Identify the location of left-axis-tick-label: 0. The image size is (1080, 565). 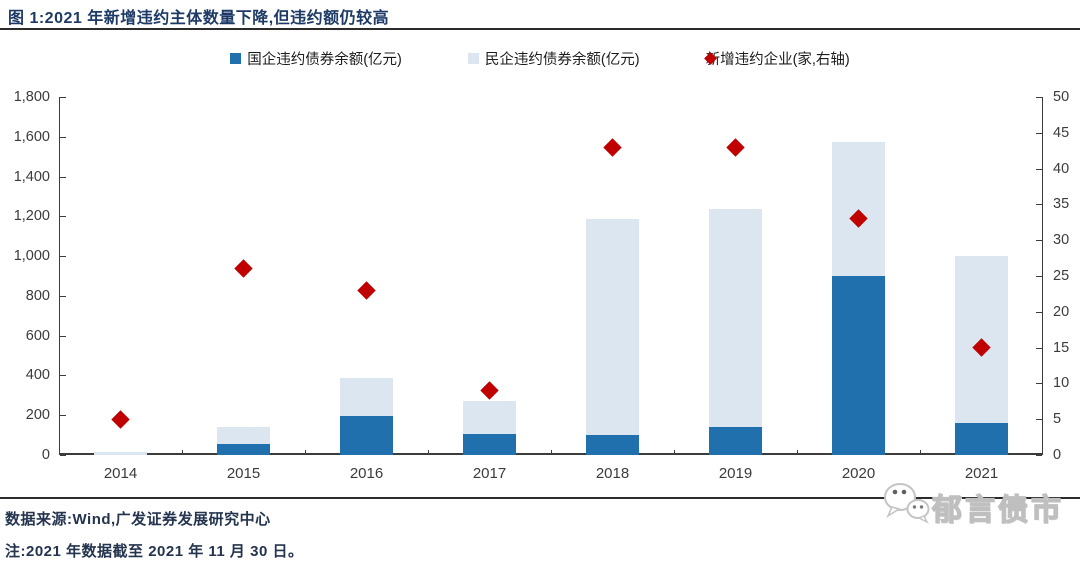
(45, 455).